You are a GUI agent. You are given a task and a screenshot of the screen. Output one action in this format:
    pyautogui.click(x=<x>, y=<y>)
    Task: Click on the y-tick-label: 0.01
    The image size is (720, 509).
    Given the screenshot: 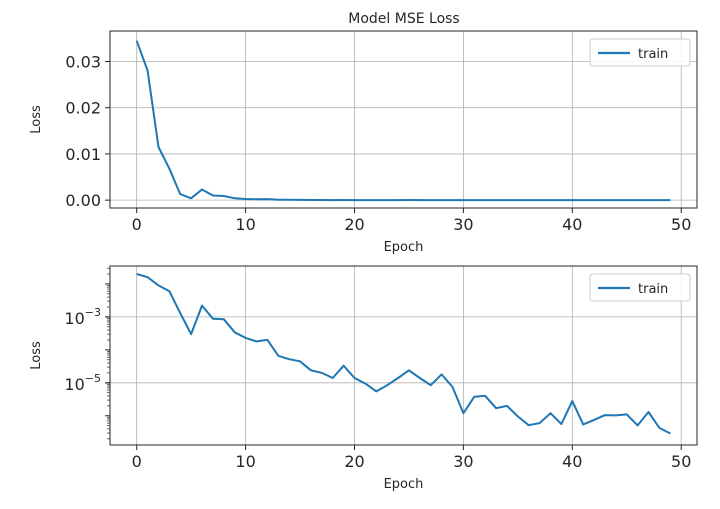 What is the action you would take?
    pyautogui.click(x=83, y=154)
    